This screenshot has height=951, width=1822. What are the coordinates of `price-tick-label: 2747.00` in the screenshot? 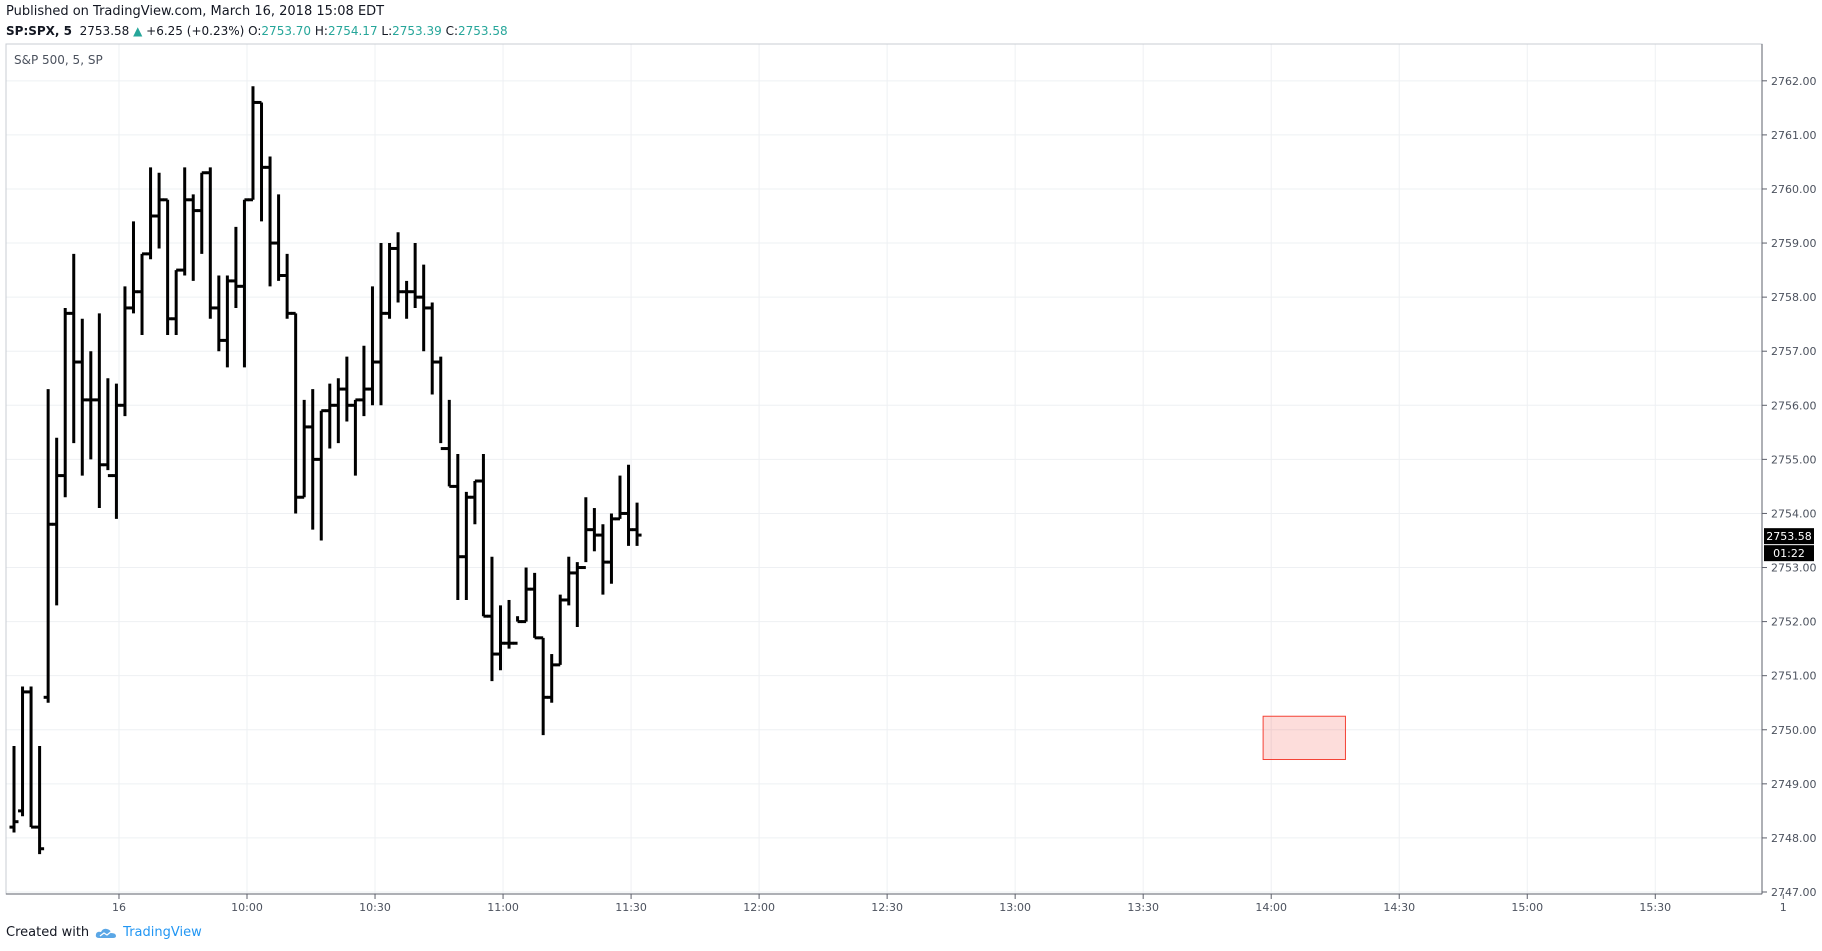 It's located at (1794, 892).